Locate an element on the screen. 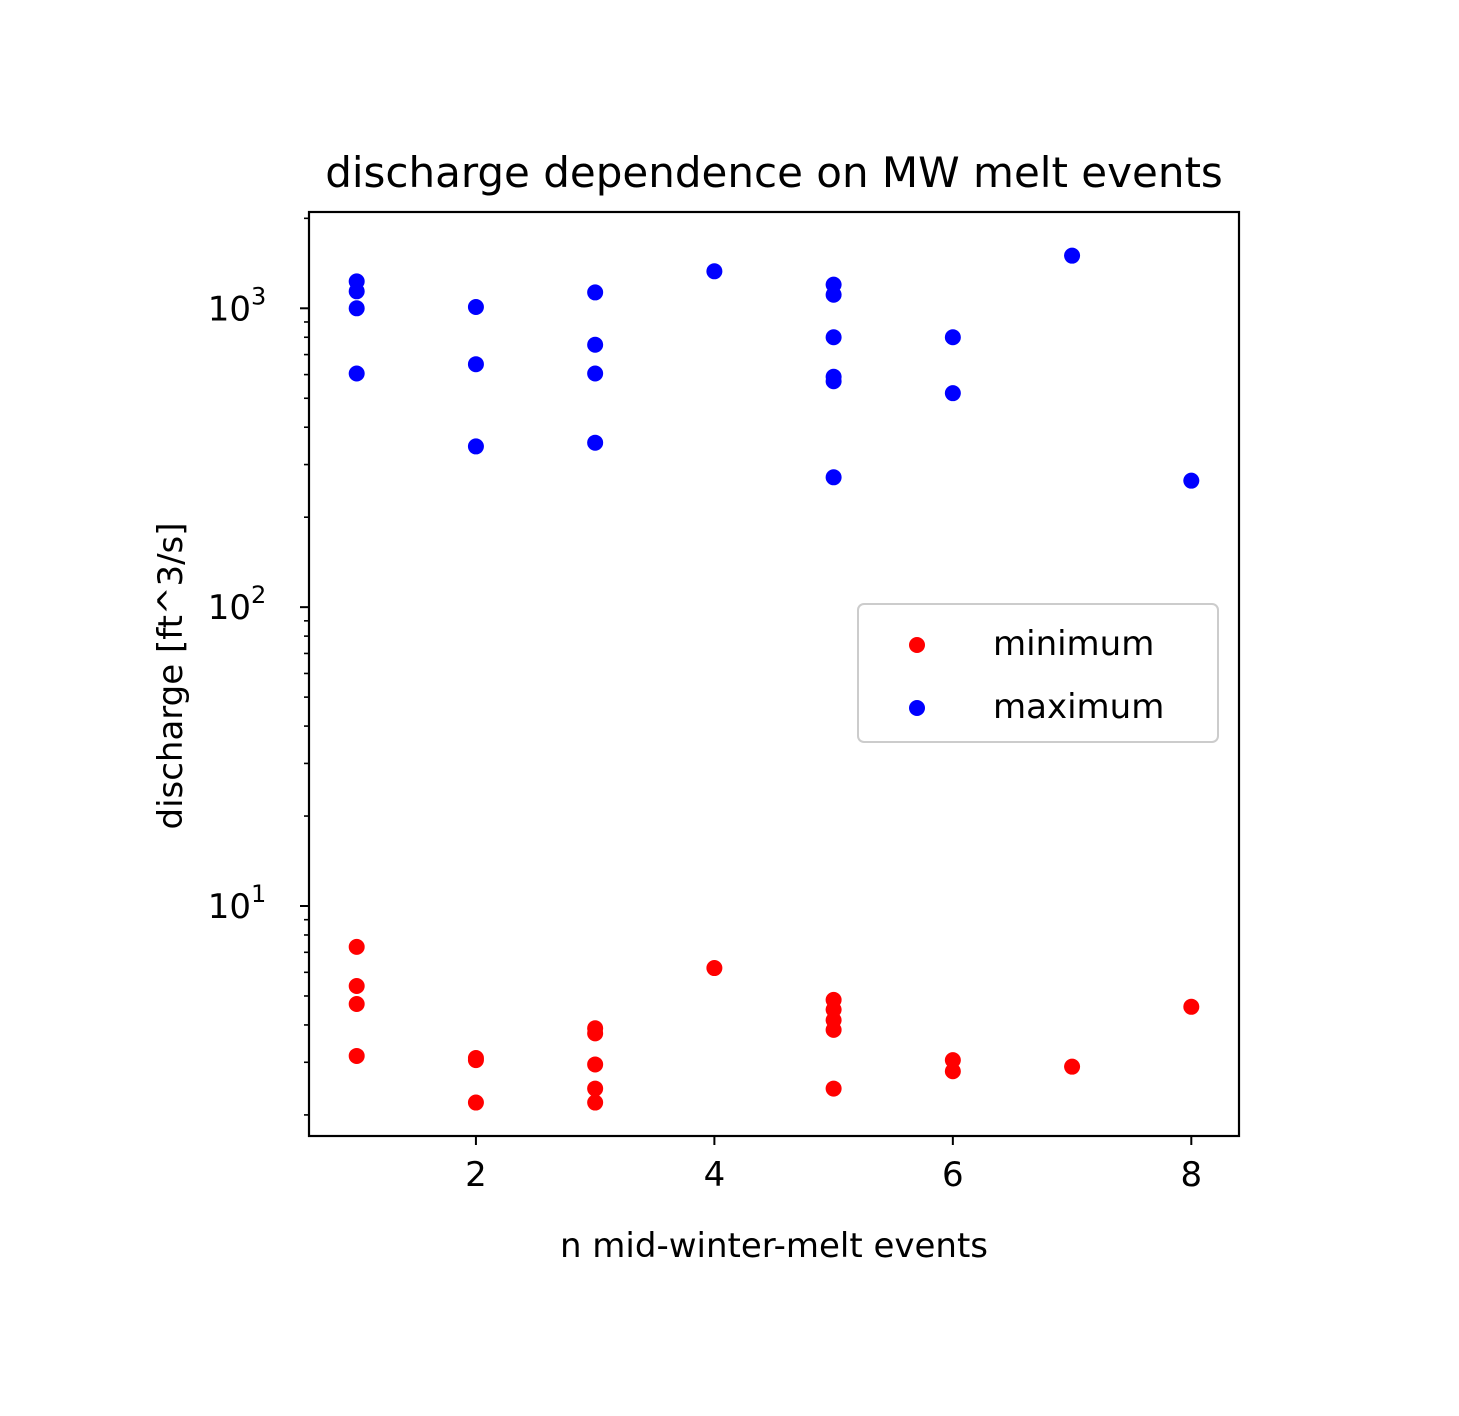 The width and height of the screenshot is (1459, 1416). x-tick-label: 2 is located at coordinates (476, 1175).